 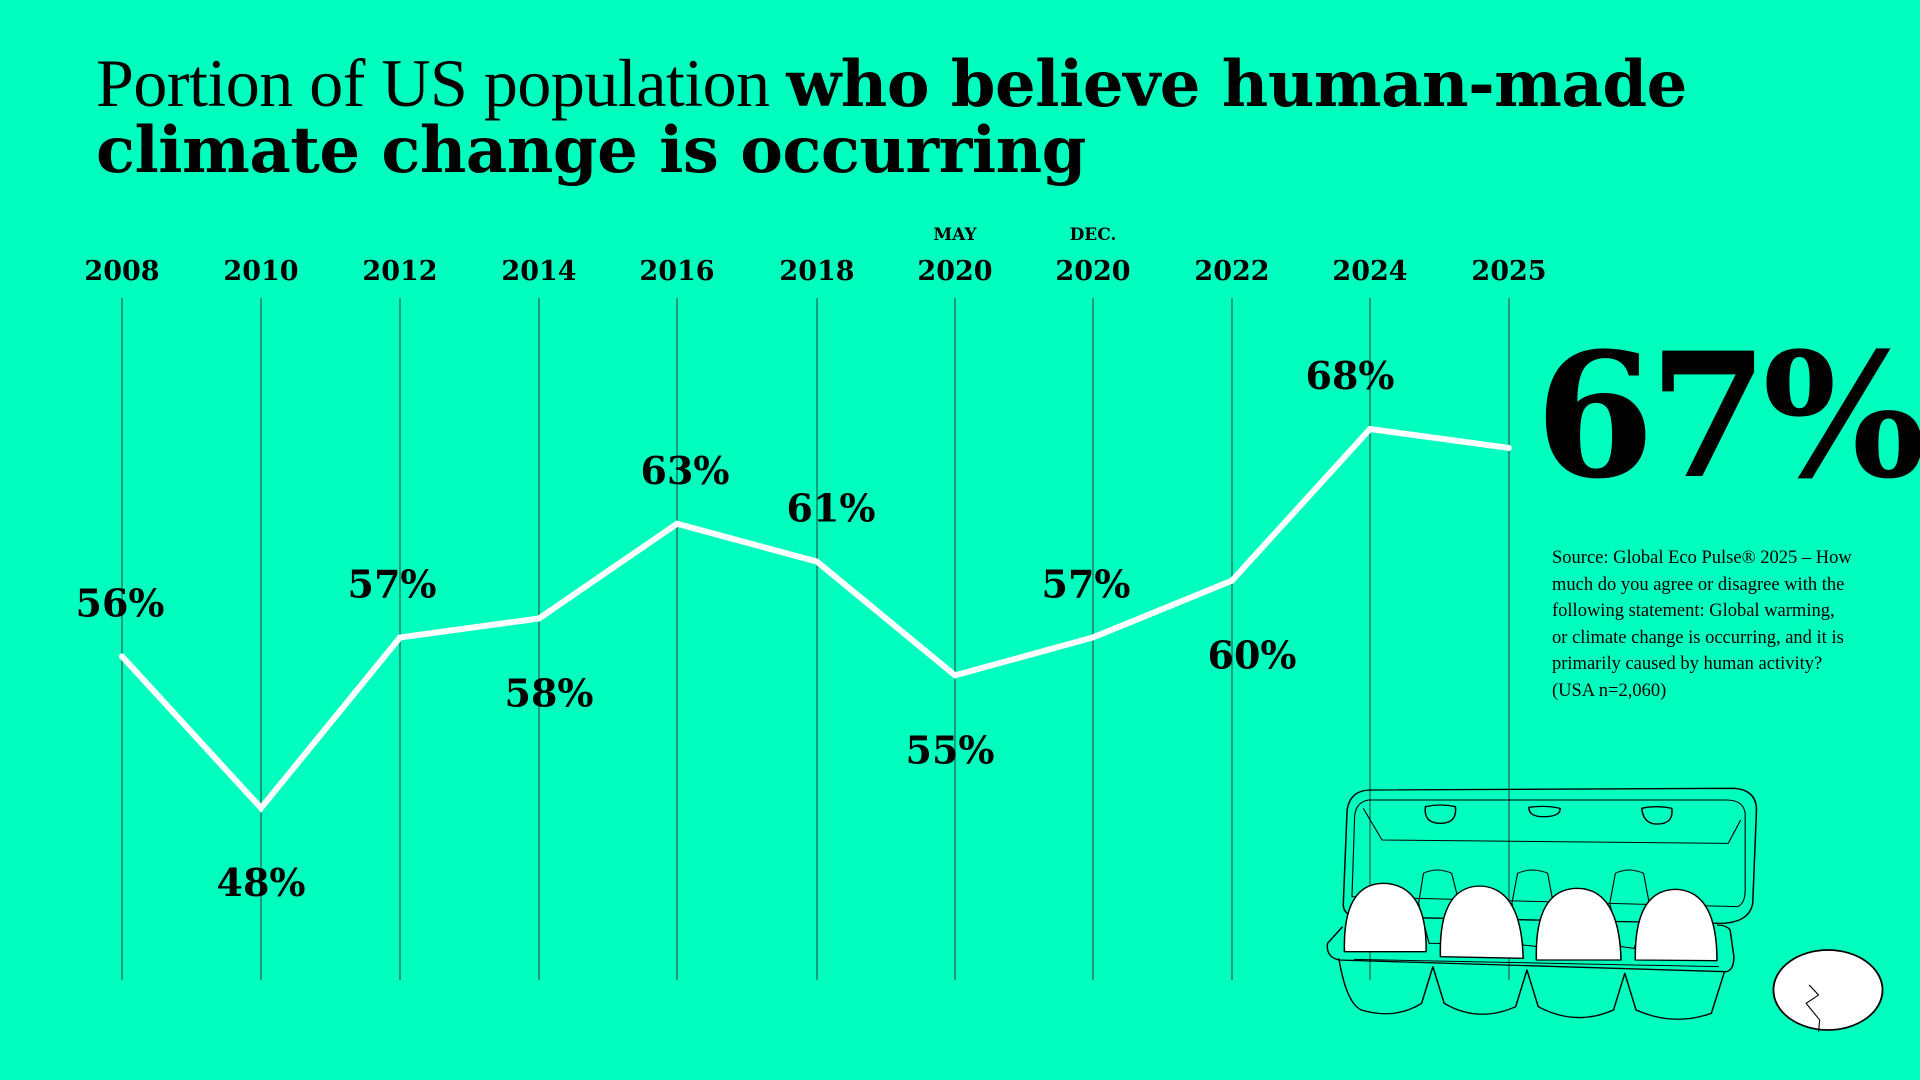 I want to click on title-light: Portion of US population, so click(x=441, y=83).